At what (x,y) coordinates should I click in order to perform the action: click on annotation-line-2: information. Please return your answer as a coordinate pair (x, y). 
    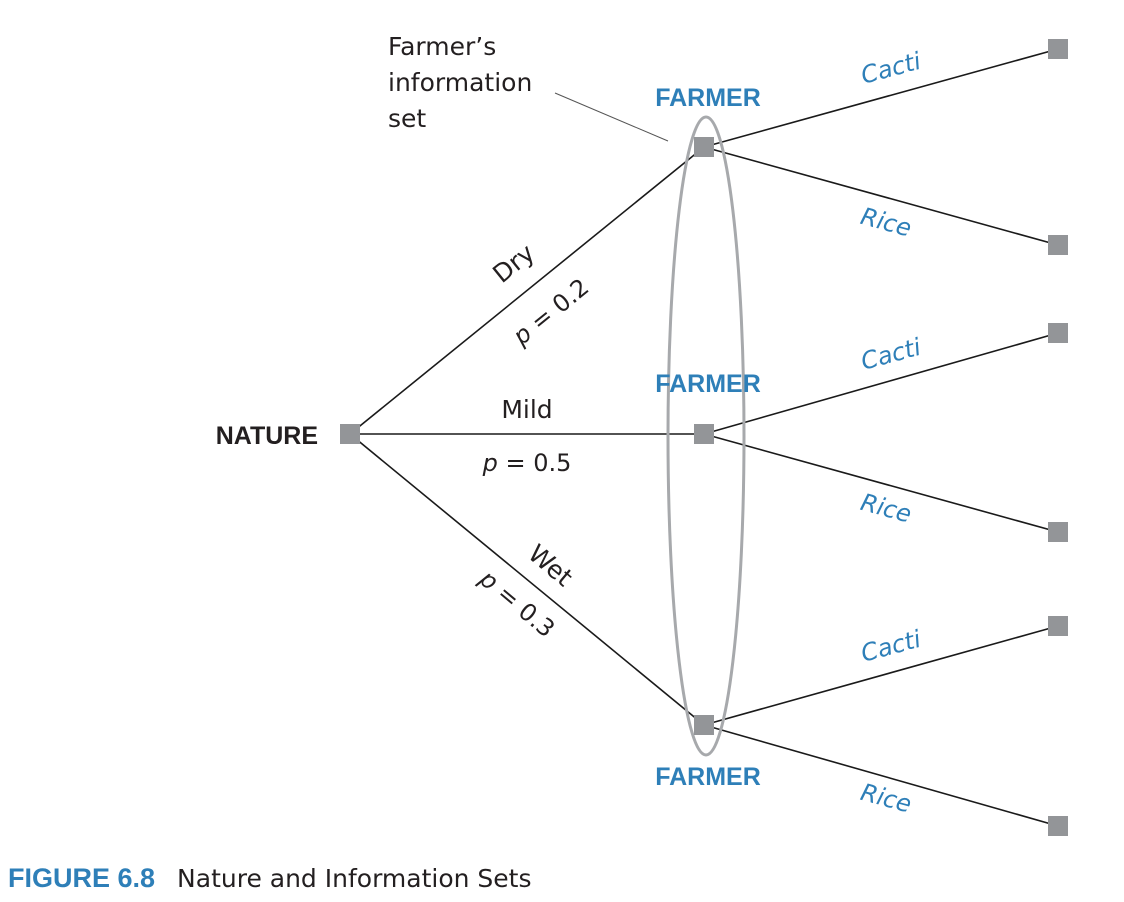
    Looking at the image, I should click on (460, 82).